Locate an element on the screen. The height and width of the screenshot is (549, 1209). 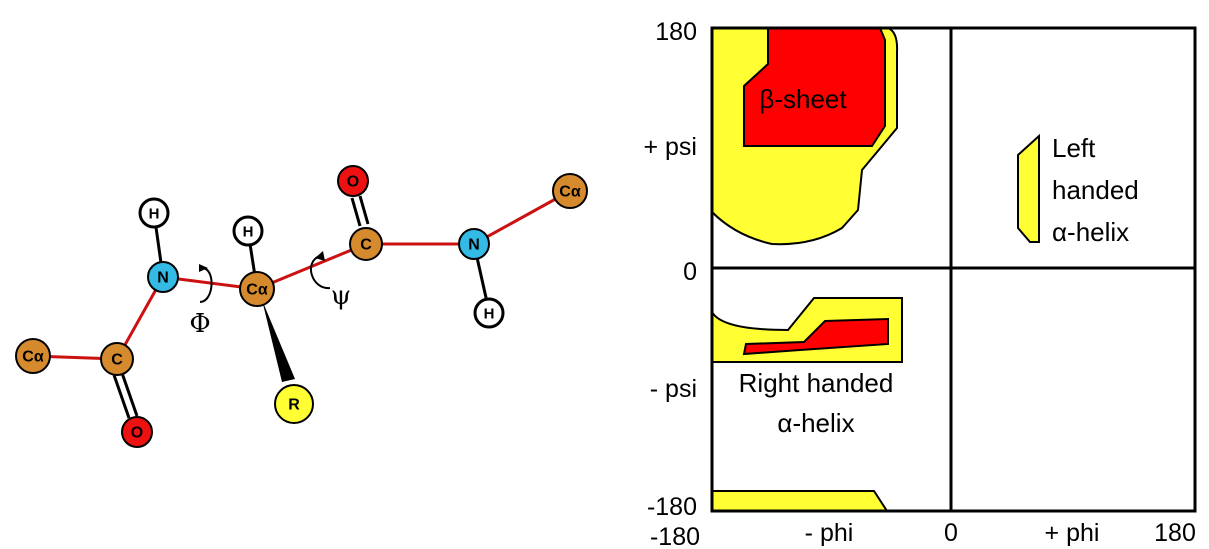
atom-r-group: R is located at coordinates (294, 404).